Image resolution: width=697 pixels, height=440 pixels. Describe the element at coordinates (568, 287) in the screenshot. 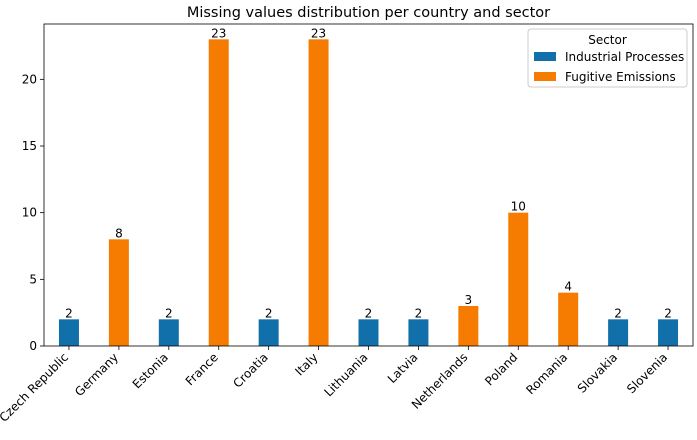

I see `bar-value-label: 4` at that location.